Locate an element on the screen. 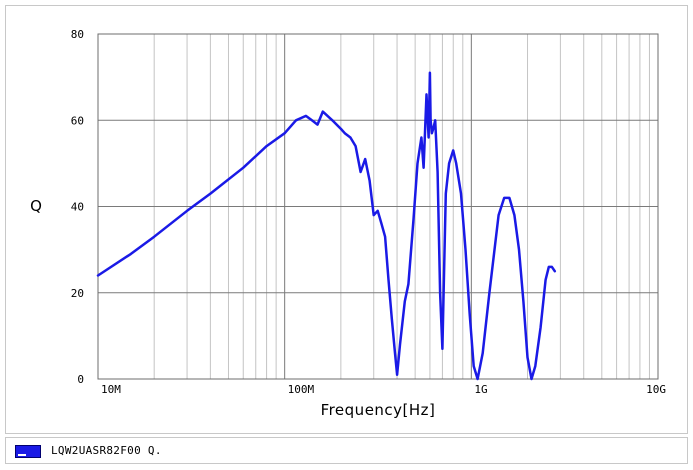 This screenshot has width=693, height=470. x-tick-label: 100M is located at coordinates (301, 389).